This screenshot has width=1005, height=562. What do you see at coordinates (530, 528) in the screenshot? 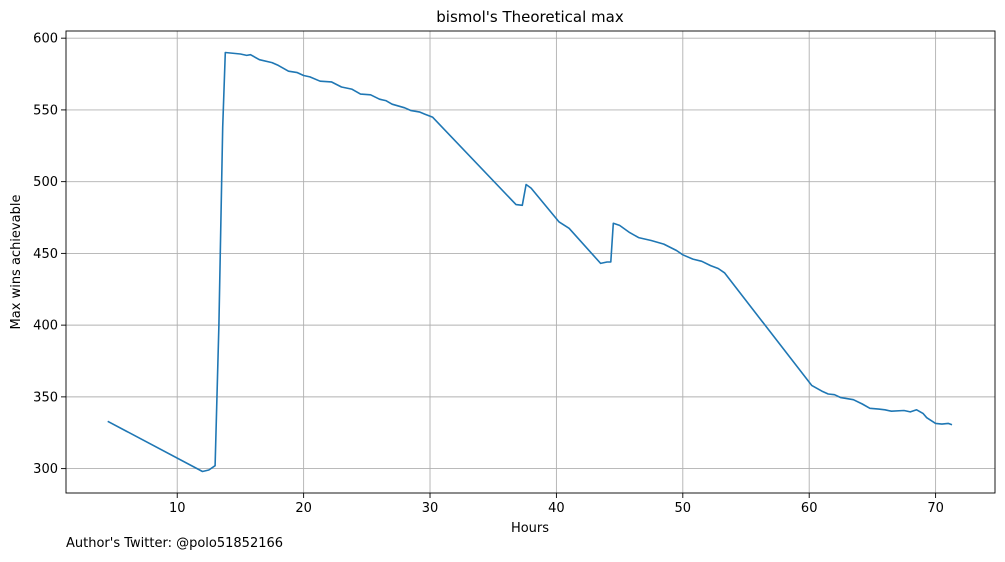
I see `x-axis-label: Hours` at bounding box center [530, 528].